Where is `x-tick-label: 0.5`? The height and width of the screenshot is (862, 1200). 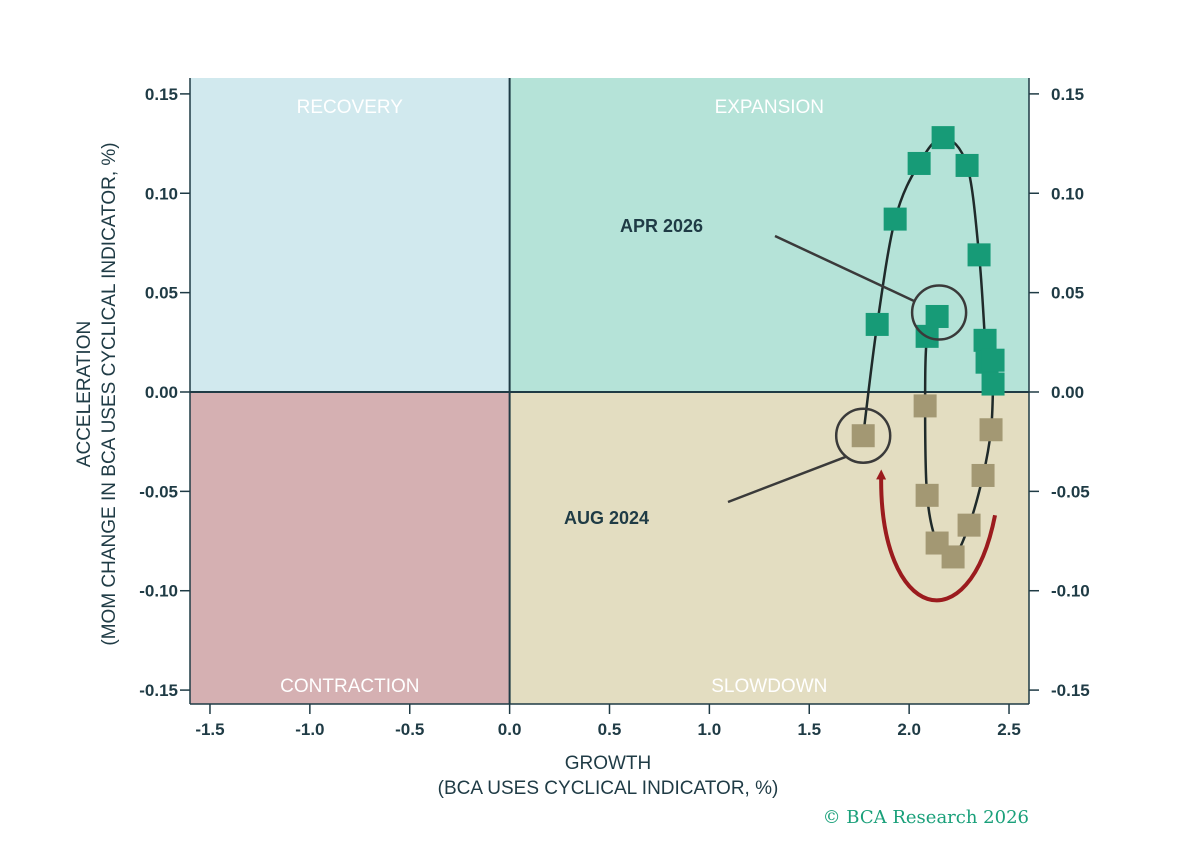 x-tick-label: 0.5 is located at coordinates (610, 729).